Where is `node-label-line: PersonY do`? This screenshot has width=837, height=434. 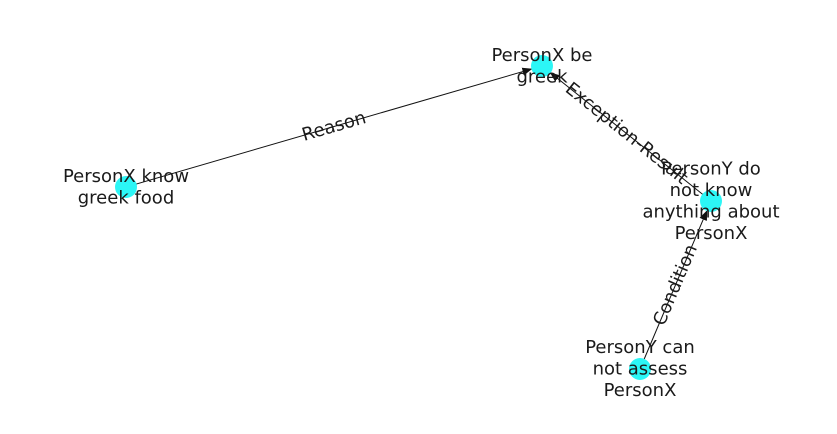
node-label-line: PersonY do is located at coordinates (711, 168).